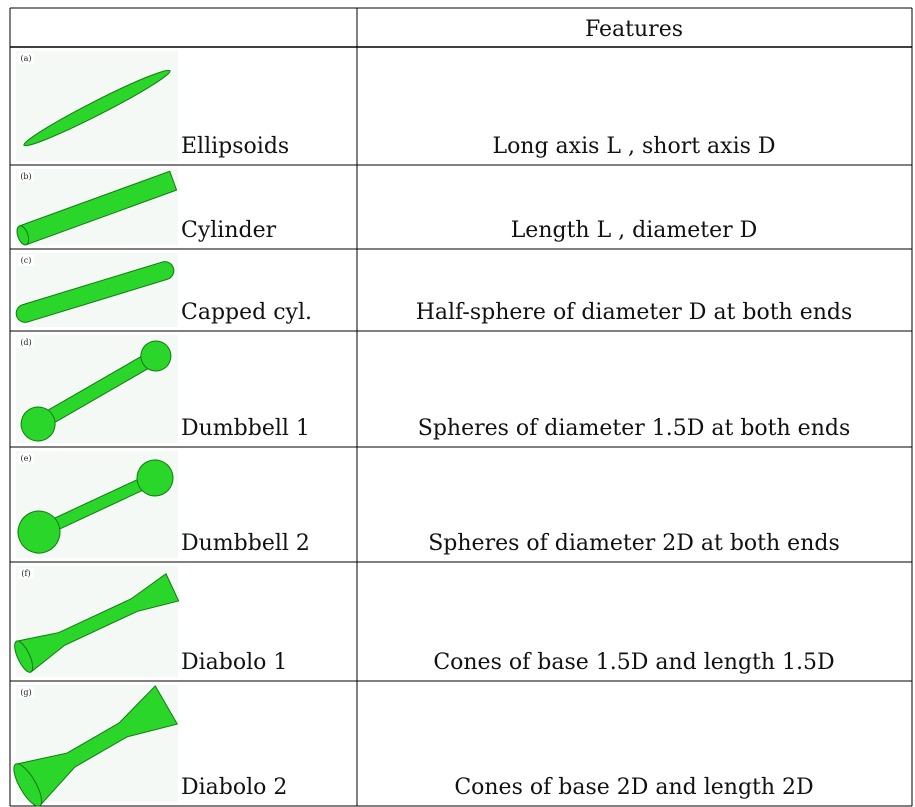  I want to click on panel-label: (f), so click(25, 573).